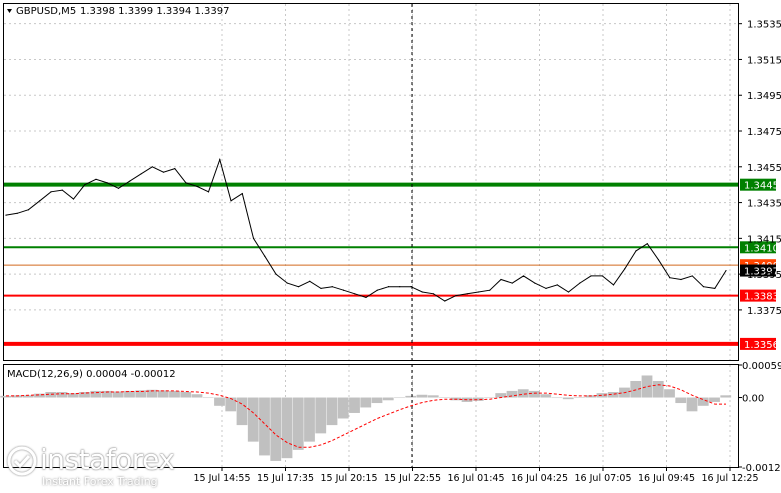  What do you see at coordinates (539, 478) in the screenshot?
I see `time-label: 16 Jul 04:25` at bounding box center [539, 478].